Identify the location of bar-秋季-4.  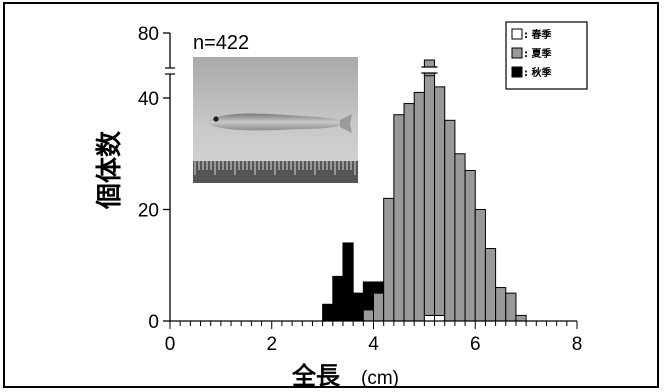
(379, 287).